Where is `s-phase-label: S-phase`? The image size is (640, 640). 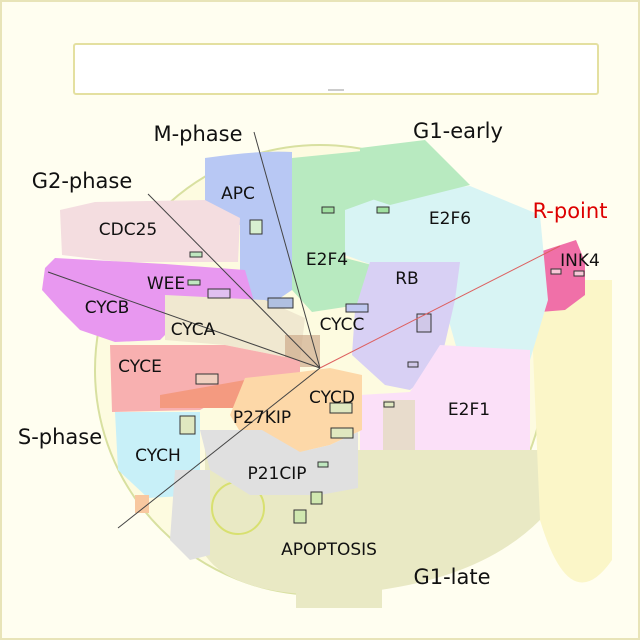
s-phase-label: S-phase is located at coordinates (60, 437).